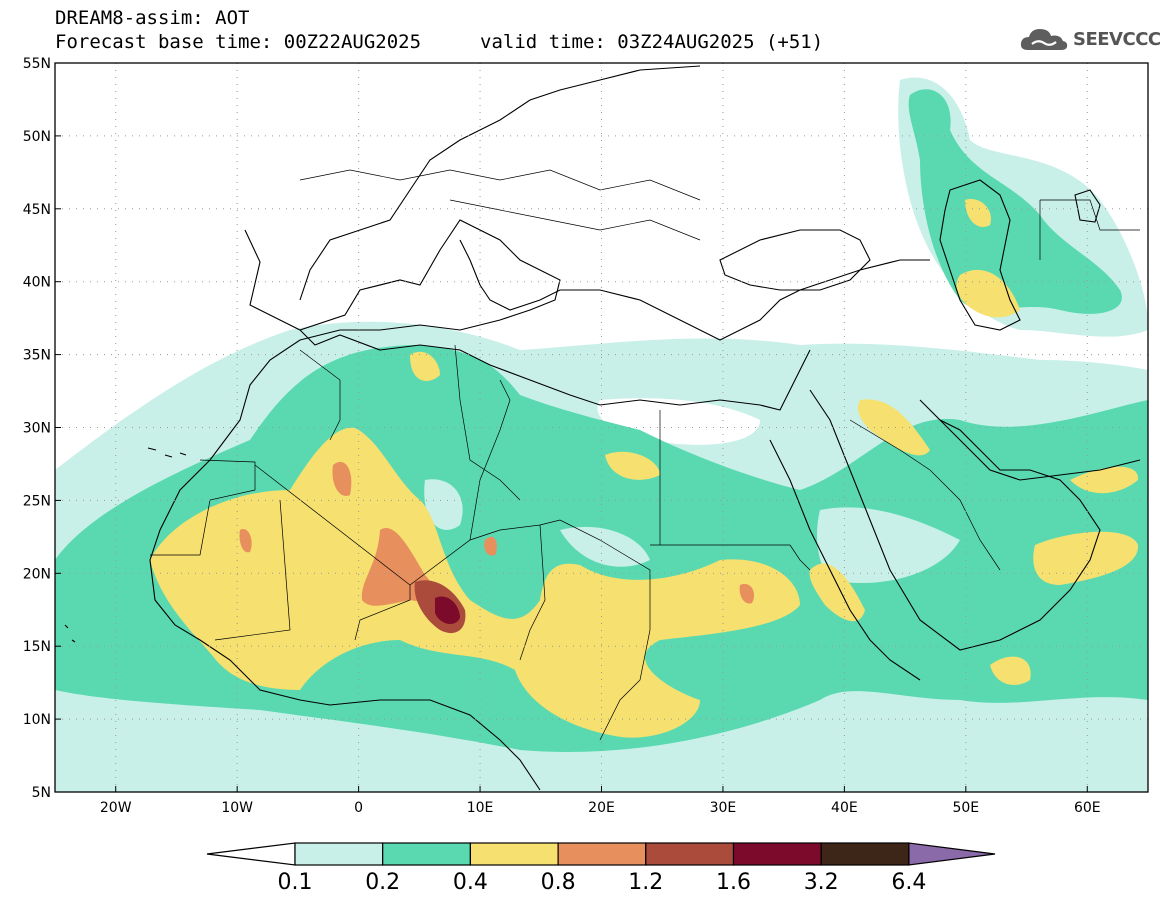  Describe the element at coordinates (558, 882) in the screenshot. I see `colorbar-label: 0.8` at that location.